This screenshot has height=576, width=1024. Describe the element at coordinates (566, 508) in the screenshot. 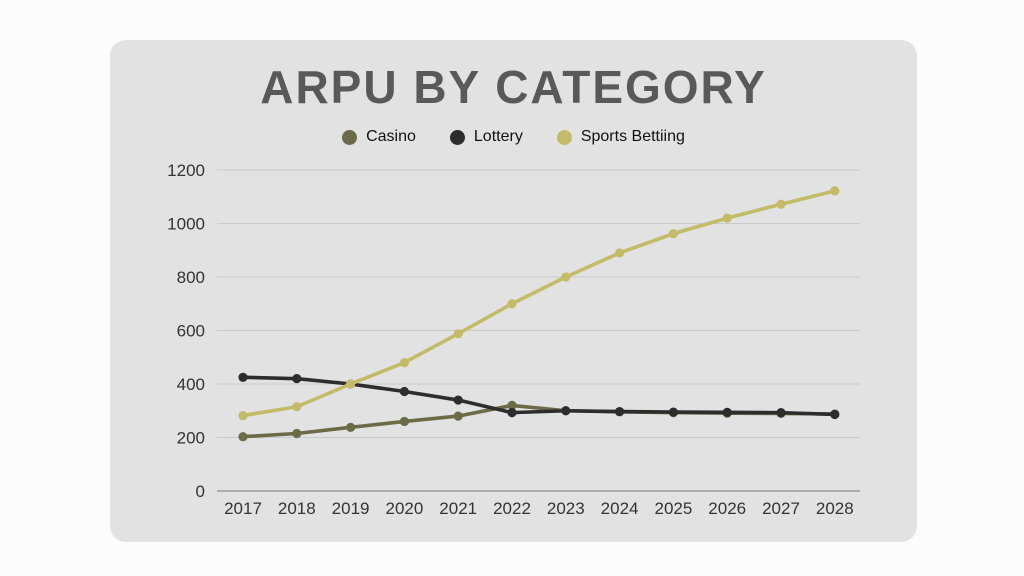

I see `x-axis-tick-label: 2023` at that location.